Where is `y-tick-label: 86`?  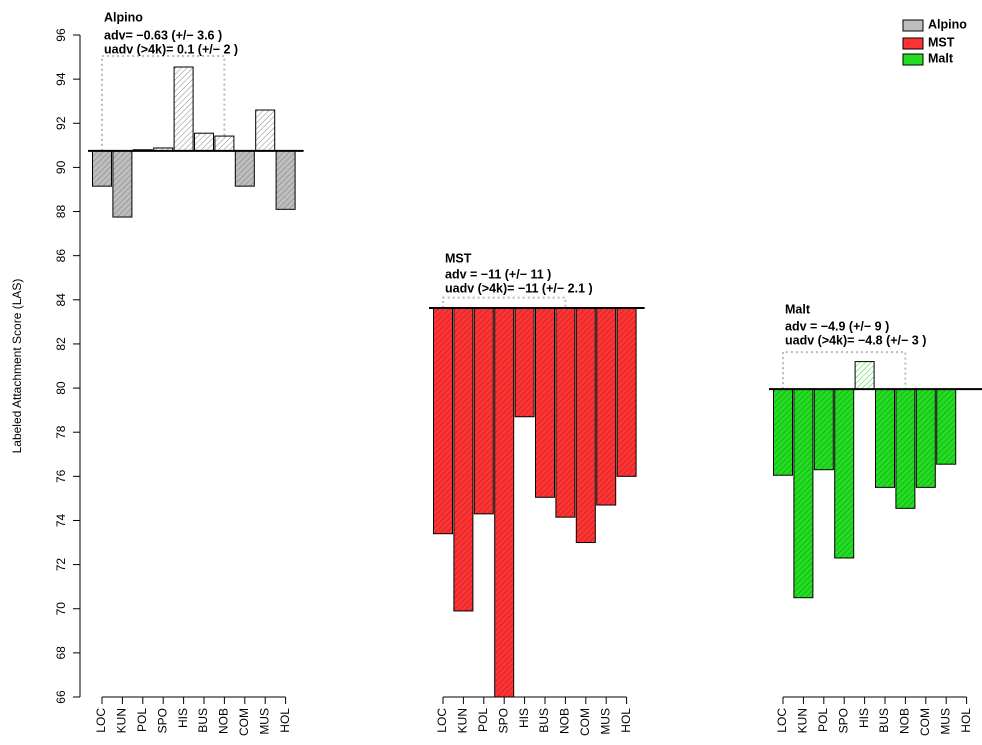
y-tick-label: 86 is located at coordinates (61, 256).